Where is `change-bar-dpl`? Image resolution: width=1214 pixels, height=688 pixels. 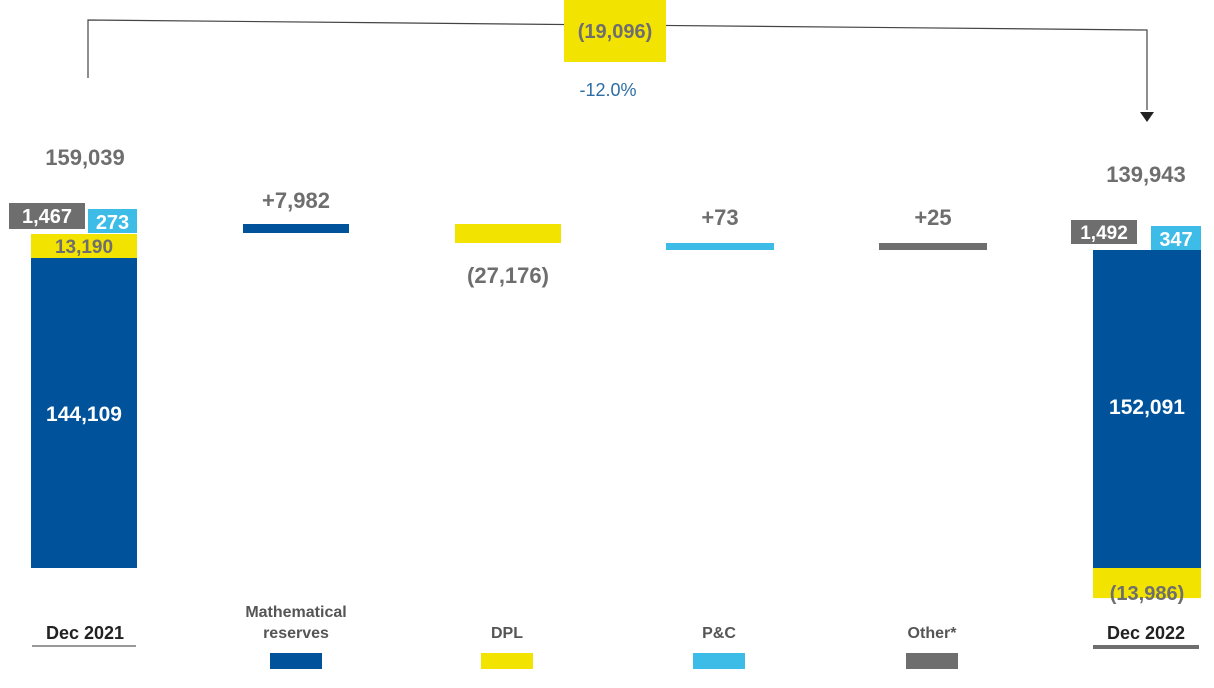 change-bar-dpl is located at coordinates (508, 233).